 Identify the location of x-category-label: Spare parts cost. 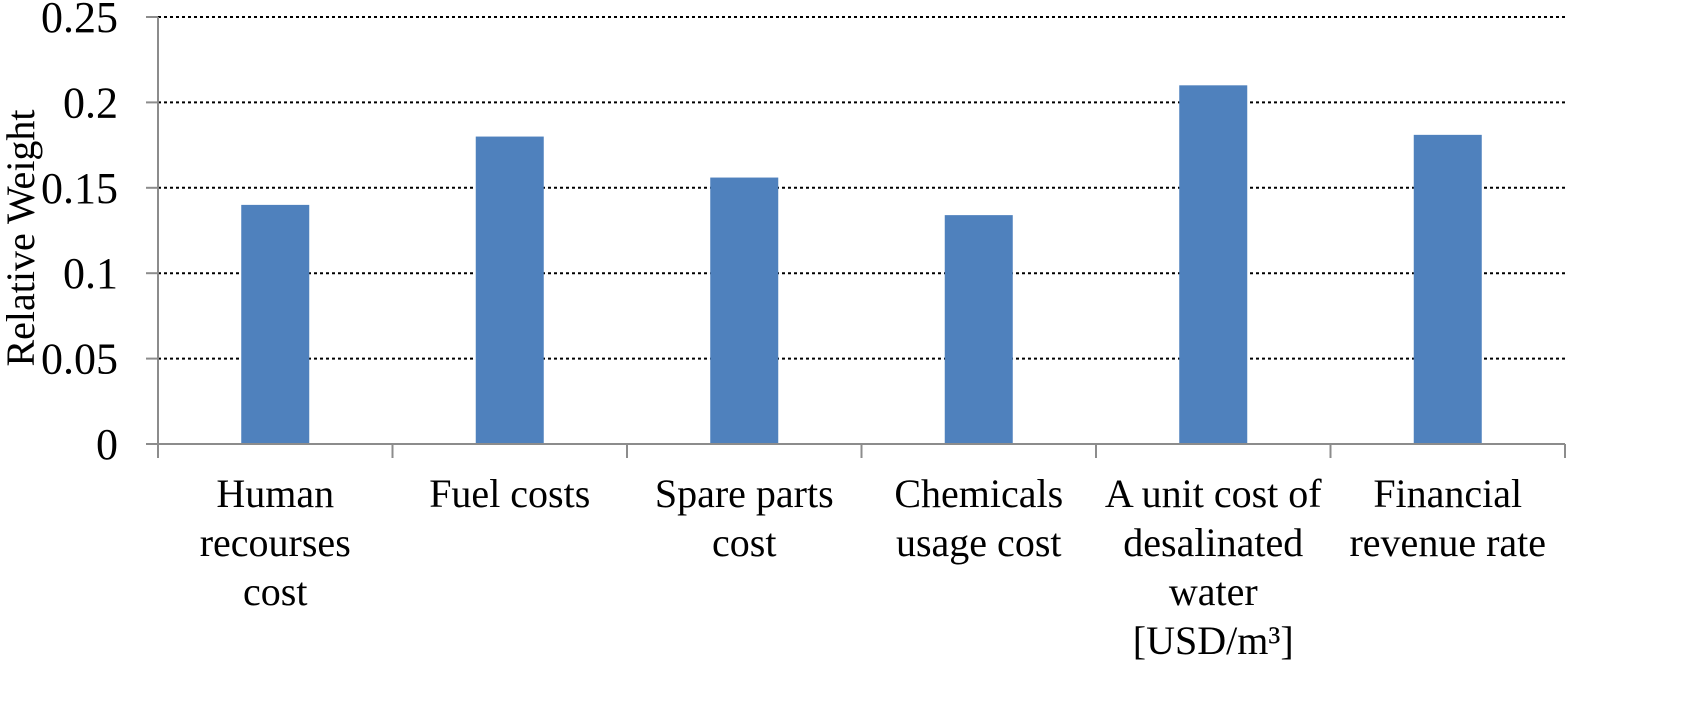
(744, 518).